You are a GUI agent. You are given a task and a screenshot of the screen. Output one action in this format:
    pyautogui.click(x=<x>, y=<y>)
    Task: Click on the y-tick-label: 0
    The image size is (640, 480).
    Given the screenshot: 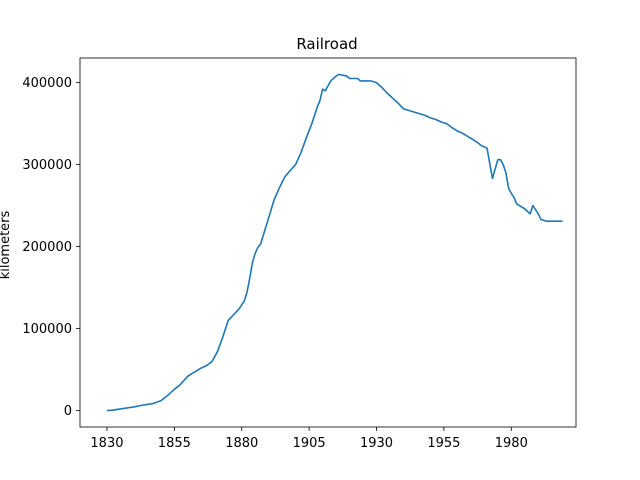 What is the action you would take?
    pyautogui.click(x=68, y=411)
    